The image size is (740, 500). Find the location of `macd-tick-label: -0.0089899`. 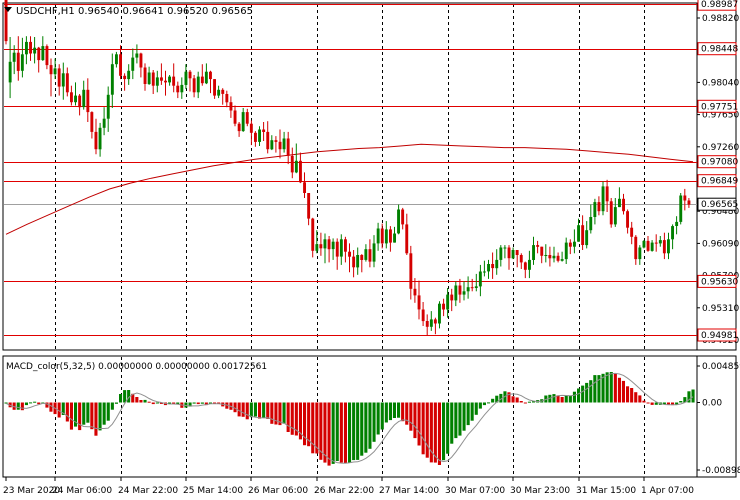

macd-tick-label: -0.0089899 is located at coordinates (721, 471).